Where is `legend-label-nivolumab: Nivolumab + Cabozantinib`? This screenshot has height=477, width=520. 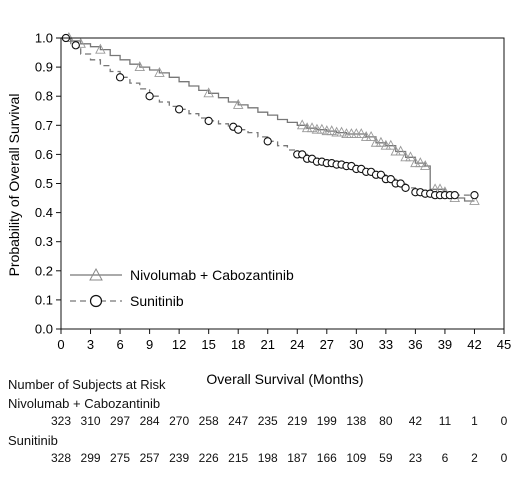
legend-label-nivolumab: Nivolumab + Cabozantinib is located at coordinates (212, 275).